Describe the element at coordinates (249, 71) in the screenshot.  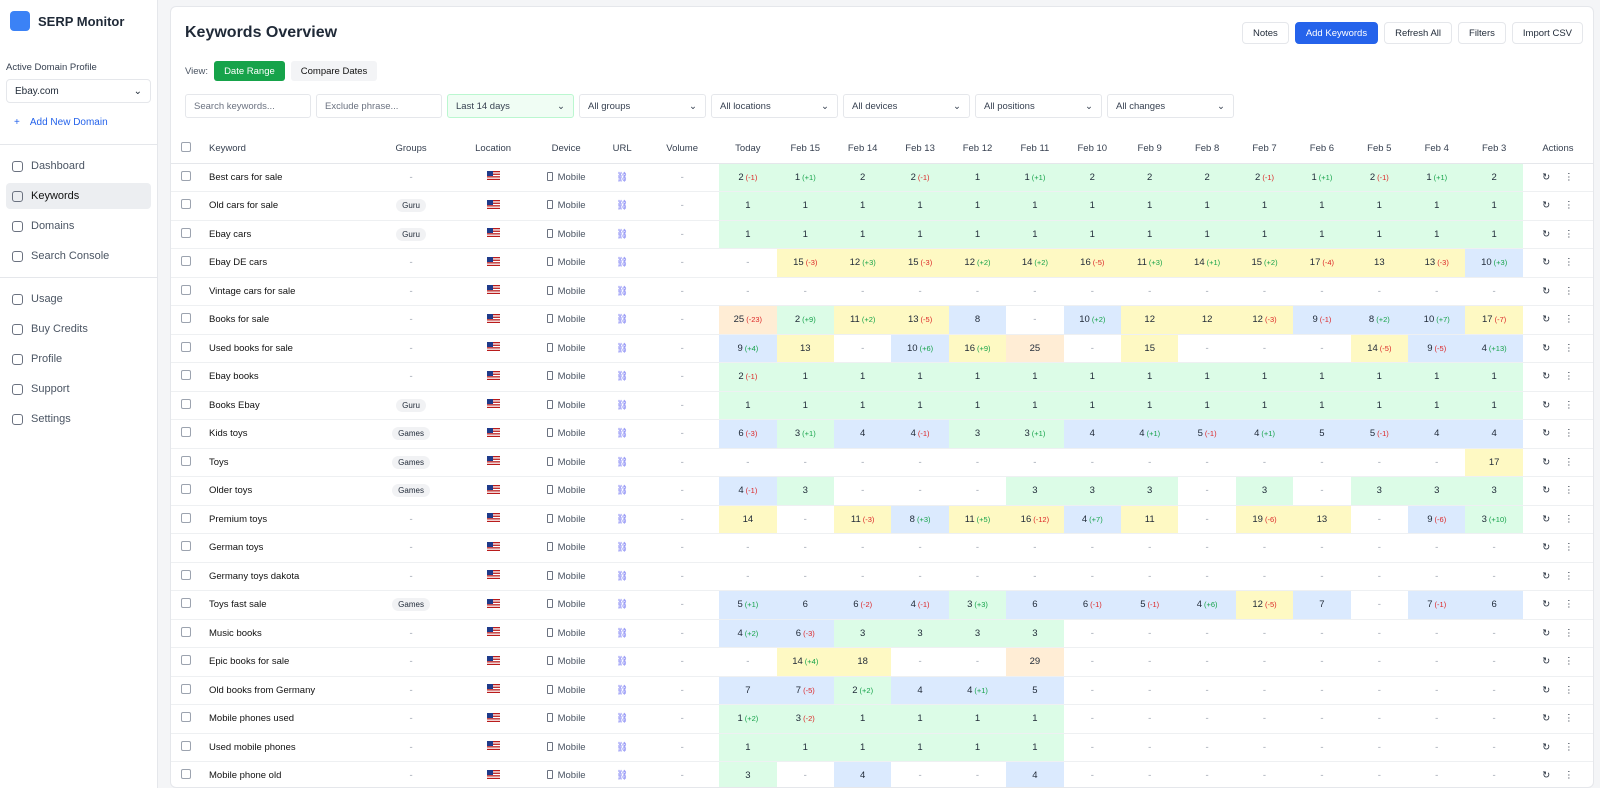
I see `view-mode: Date Range` at that location.